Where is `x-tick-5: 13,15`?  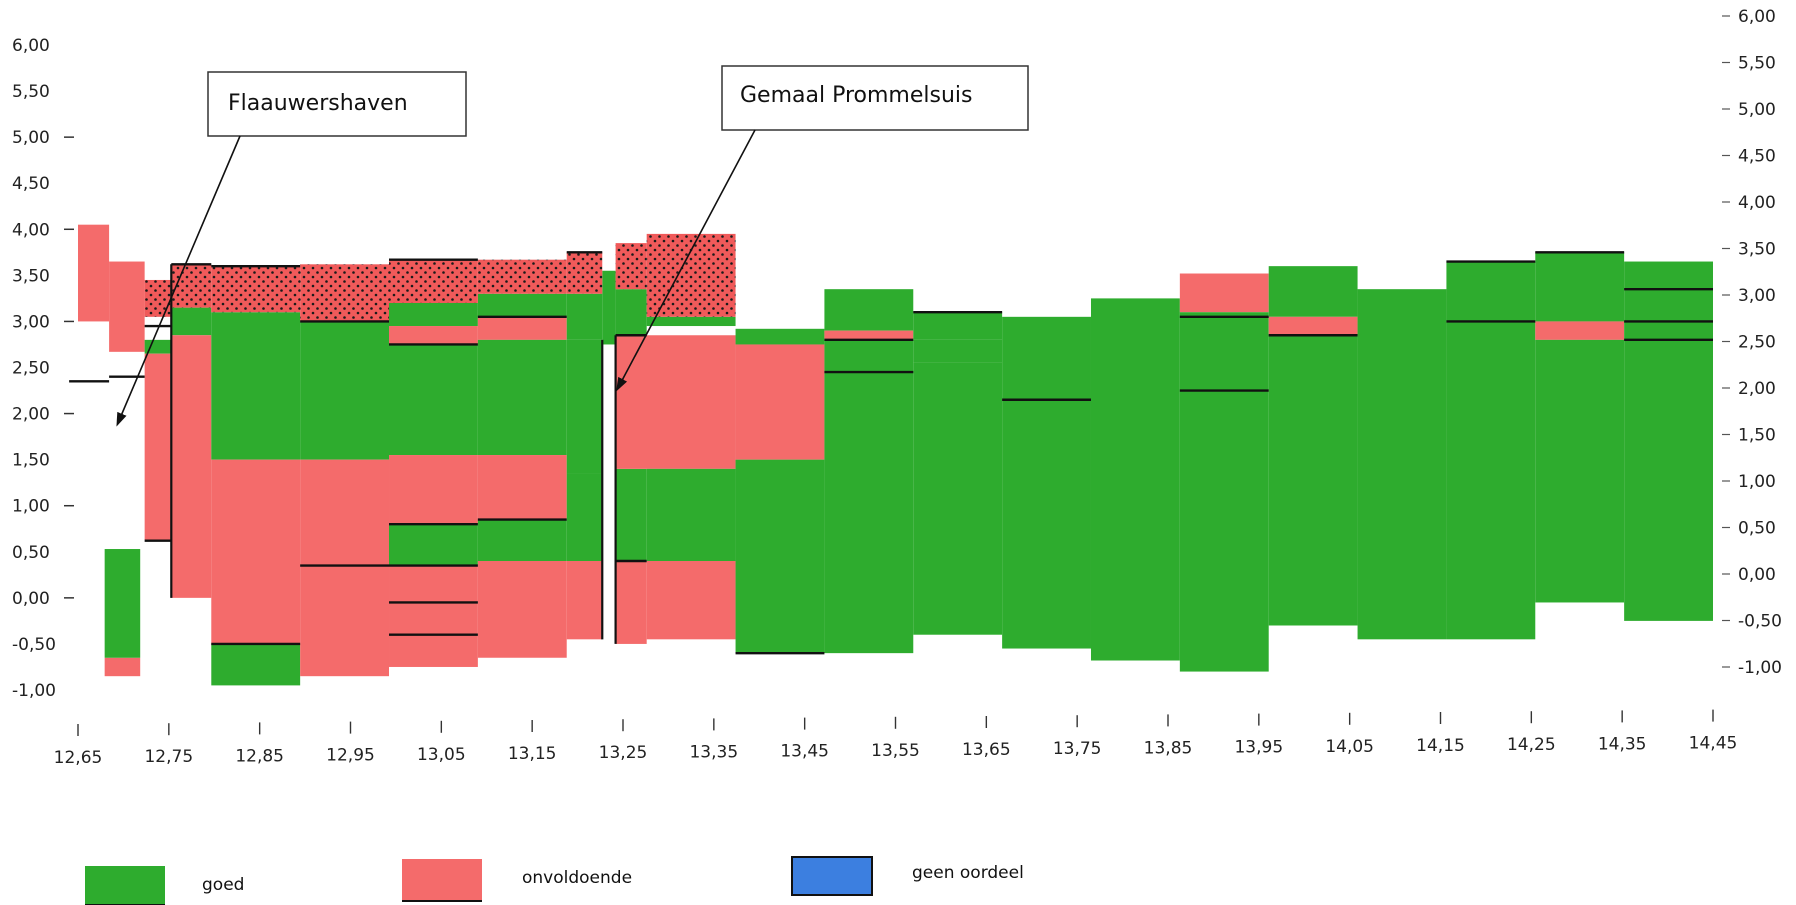
x-tick-5: 13,15 is located at coordinates (532, 754).